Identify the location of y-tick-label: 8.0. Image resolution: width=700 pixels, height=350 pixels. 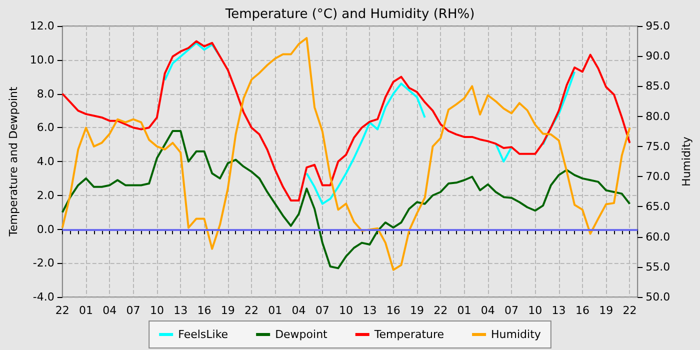
(45, 93).